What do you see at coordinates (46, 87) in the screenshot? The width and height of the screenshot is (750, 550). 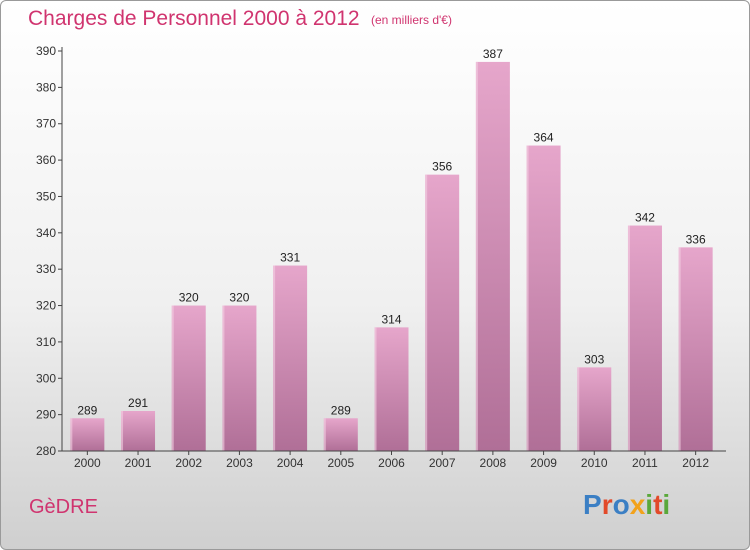 I see `y-tick-label: 380` at bounding box center [46, 87].